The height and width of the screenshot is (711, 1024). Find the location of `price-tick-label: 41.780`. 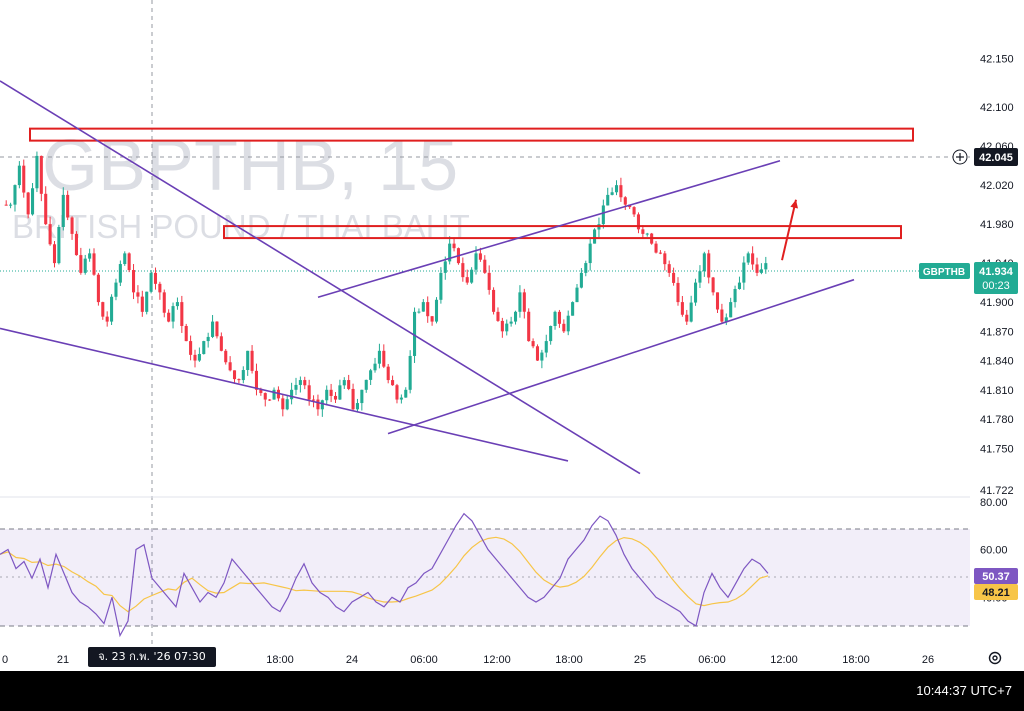

price-tick-label: 41.780 is located at coordinates (997, 420).